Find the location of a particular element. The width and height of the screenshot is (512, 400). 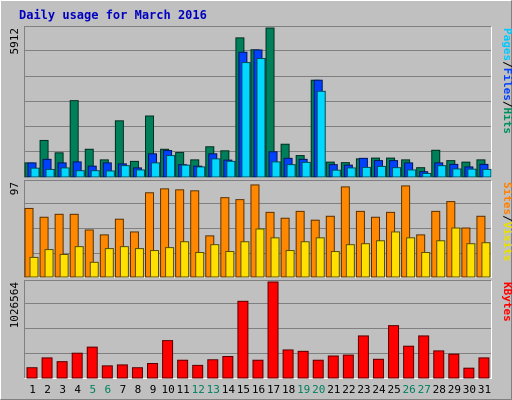

x-tick-label-day-19: 19 is located at coordinates (303, 389).